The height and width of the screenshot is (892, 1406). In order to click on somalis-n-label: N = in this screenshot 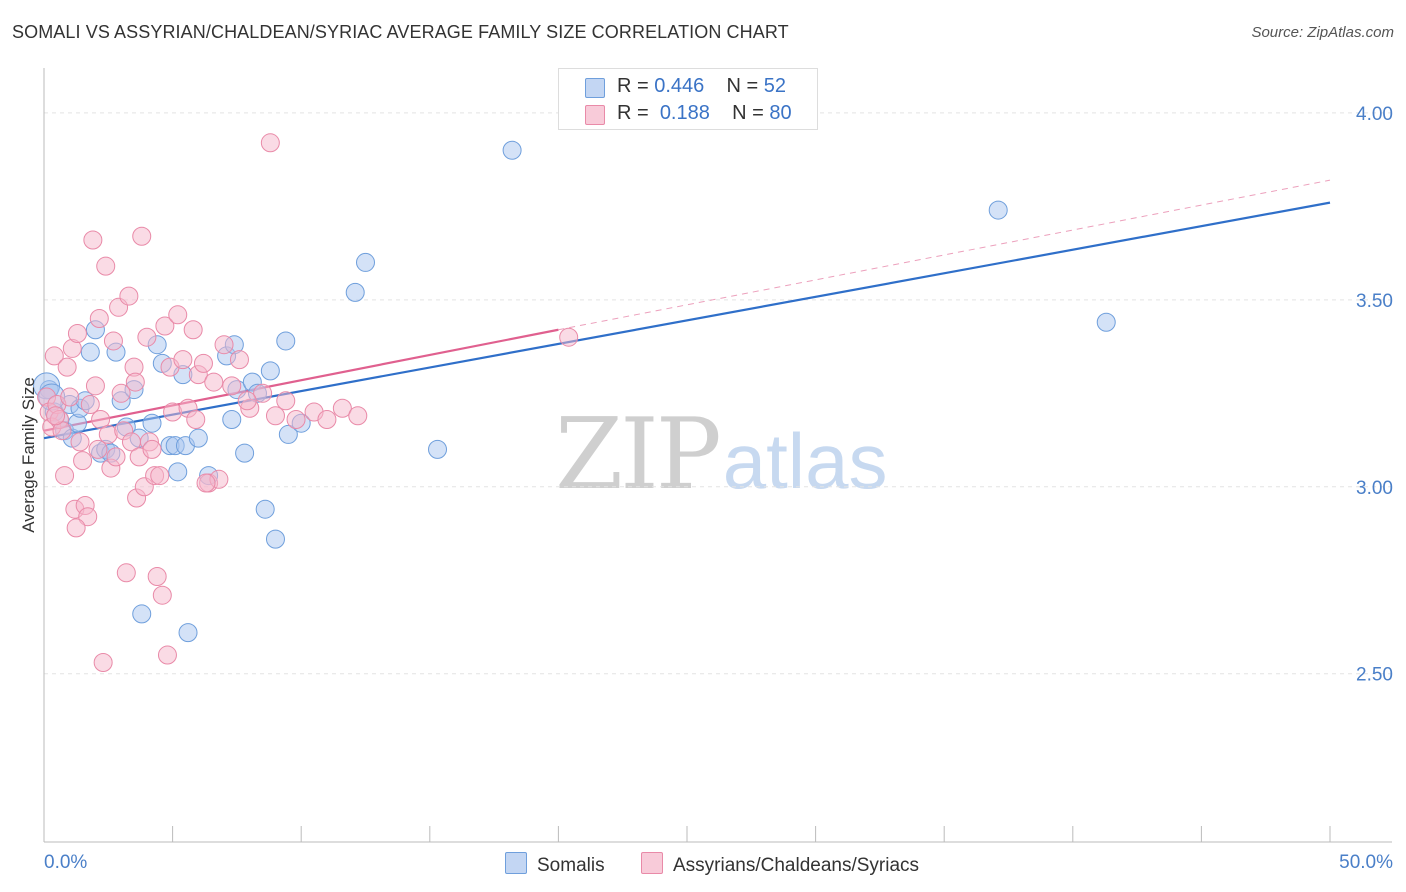, I will do `click(742, 86)`.